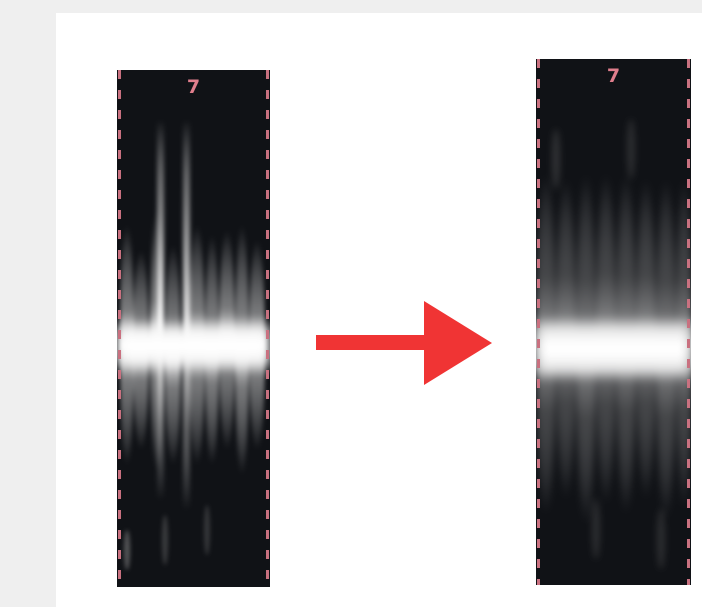 Image resolution: width=702 pixels, height=607 pixels. What do you see at coordinates (613, 76) in the screenshot?
I see `panel-label-after: 7` at bounding box center [613, 76].